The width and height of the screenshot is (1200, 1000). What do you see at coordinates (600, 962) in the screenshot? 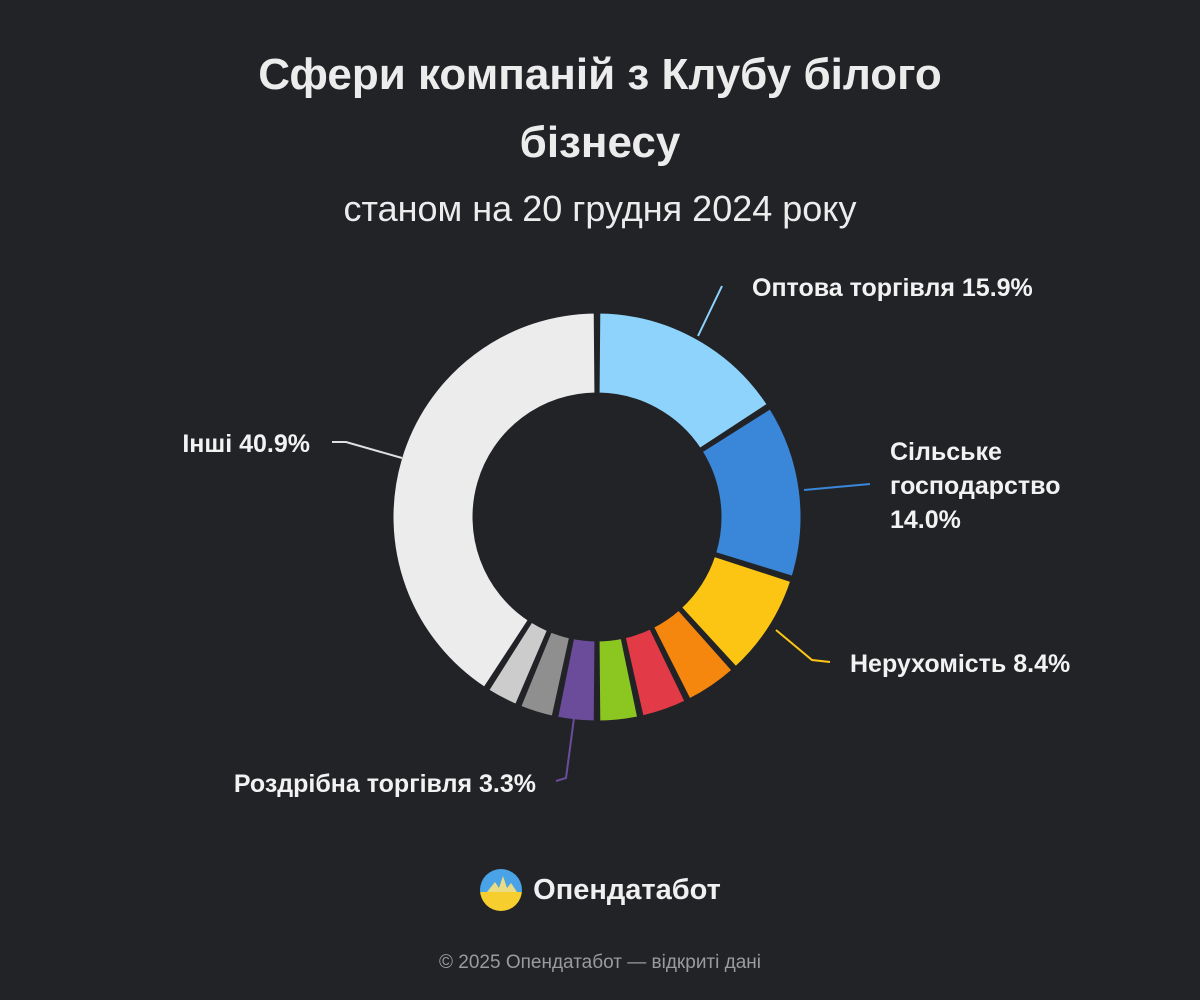
I see `copyright-notice: © 2025 Опендатабот — відкриті дані` at bounding box center [600, 962].